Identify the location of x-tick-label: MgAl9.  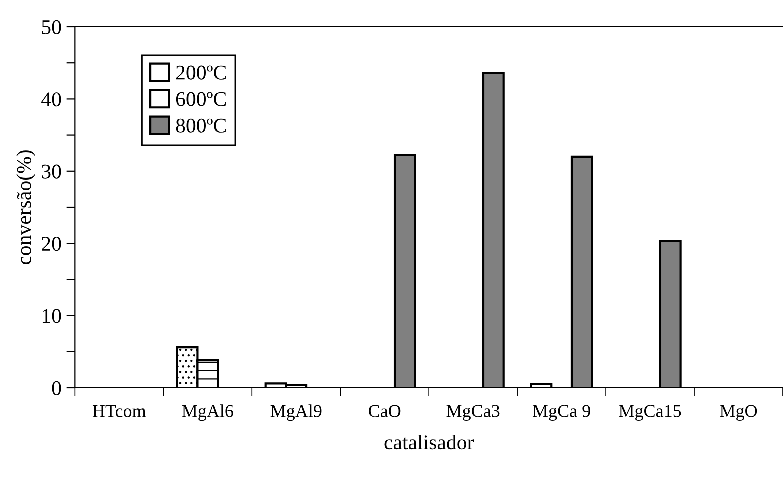
(296, 413).